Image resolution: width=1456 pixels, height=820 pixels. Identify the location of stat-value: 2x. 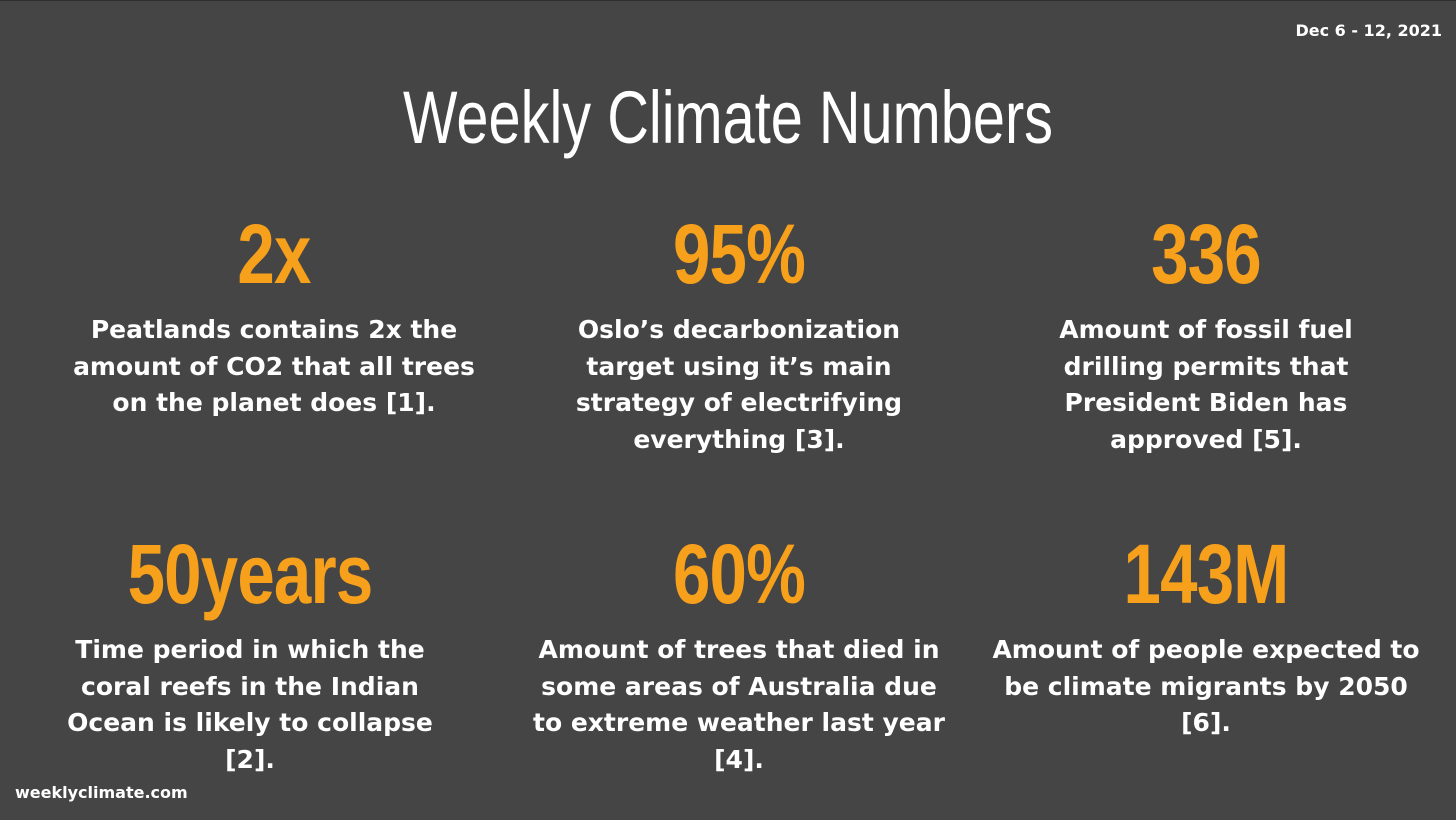
(274, 254).